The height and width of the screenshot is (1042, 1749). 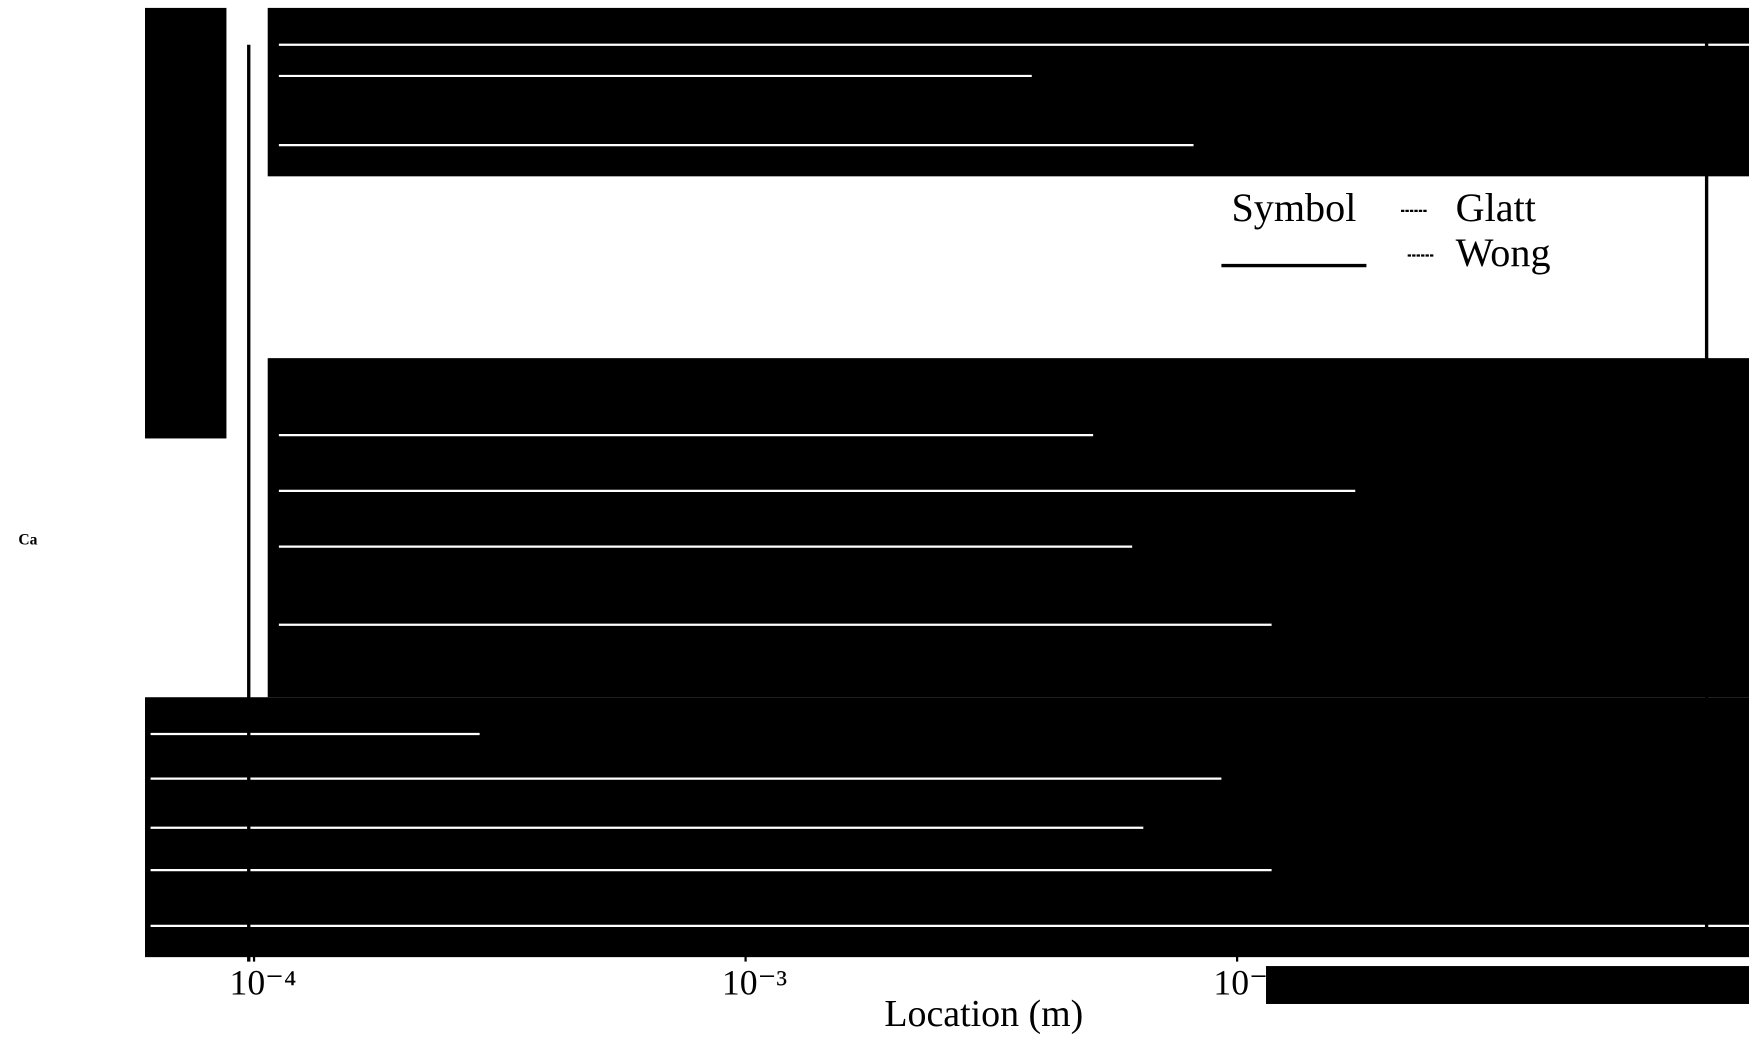 I want to click on x-tick-label: 10⁻², so click(x=1245, y=982).